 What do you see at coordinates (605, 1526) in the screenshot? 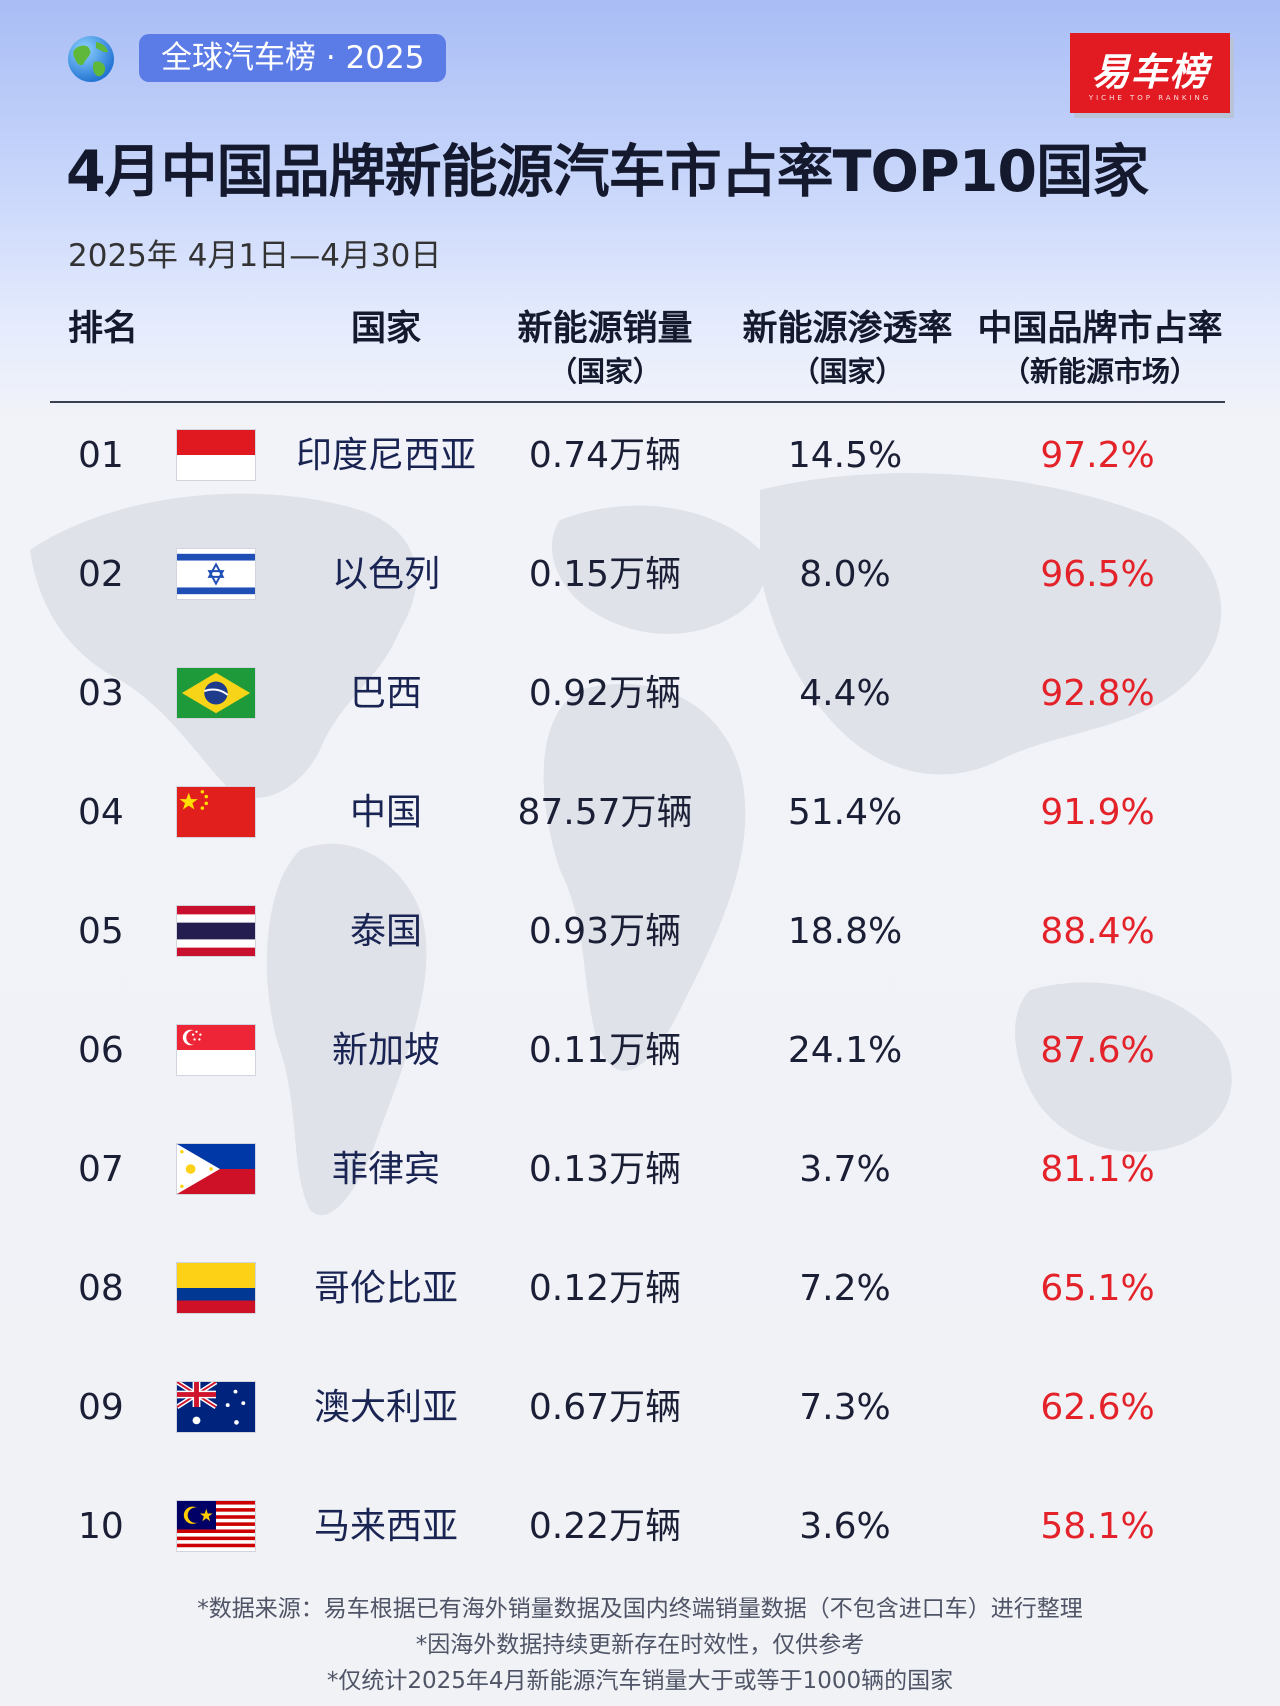
I see `row-sales: 0.22万辆` at bounding box center [605, 1526].